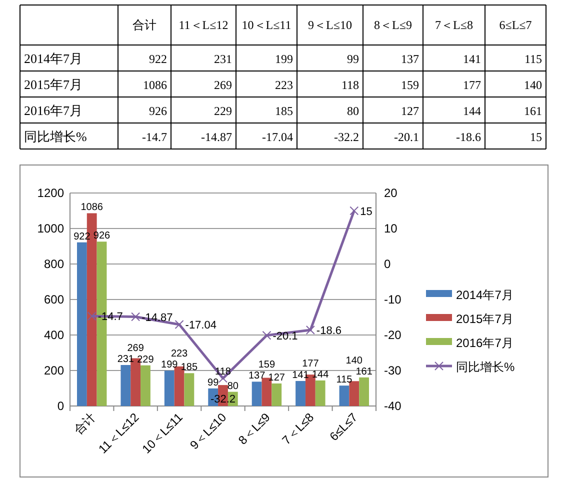 This screenshot has width=568, height=487. What do you see at coordinates (353, 111) in the screenshot?
I see `table-cell: 80` at bounding box center [353, 111].